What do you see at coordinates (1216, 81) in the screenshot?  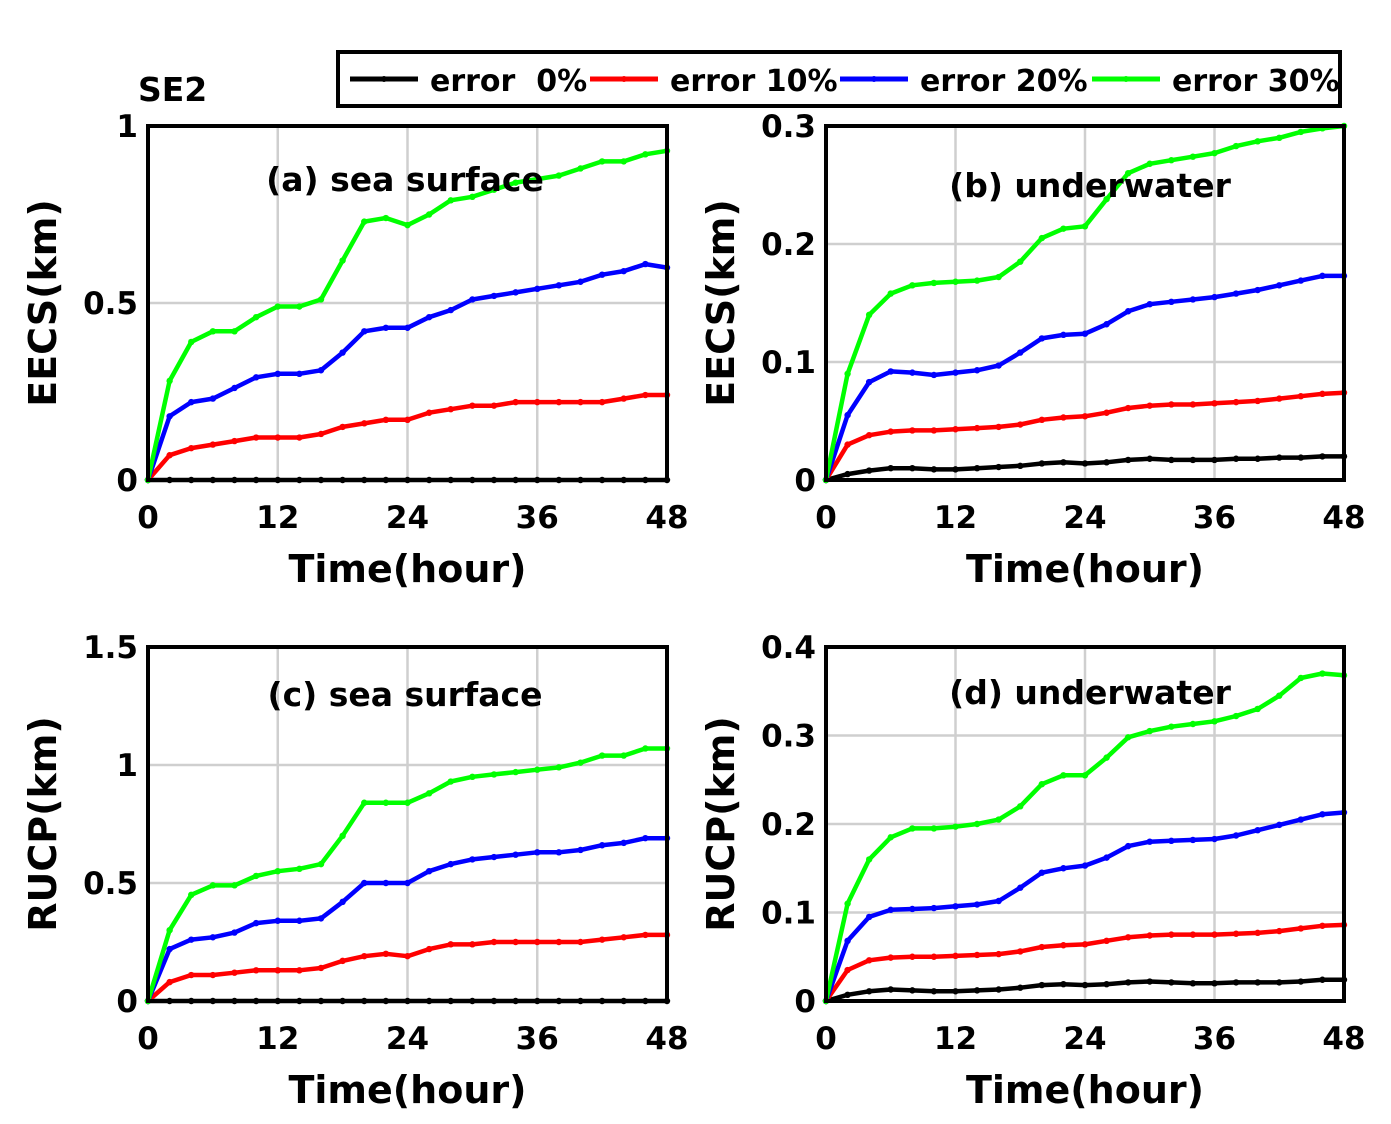 I see `legend-item-error-30: error 30%` at bounding box center [1216, 81].